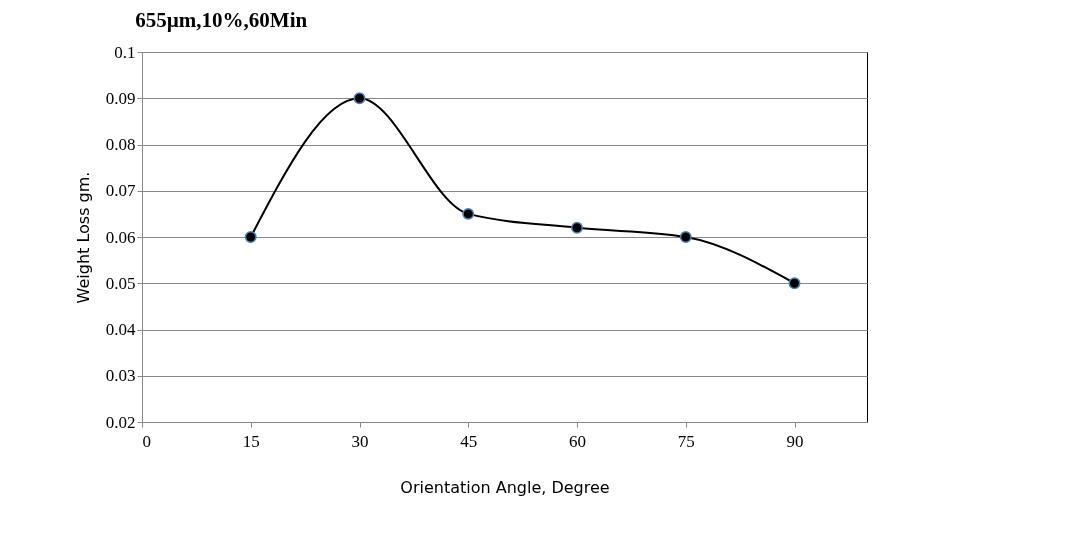 Image resolution: width=1069 pixels, height=536 pixels. What do you see at coordinates (120, 144) in the screenshot?
I see `y-tick-label: 0.08` at bounding box center [120, 144].